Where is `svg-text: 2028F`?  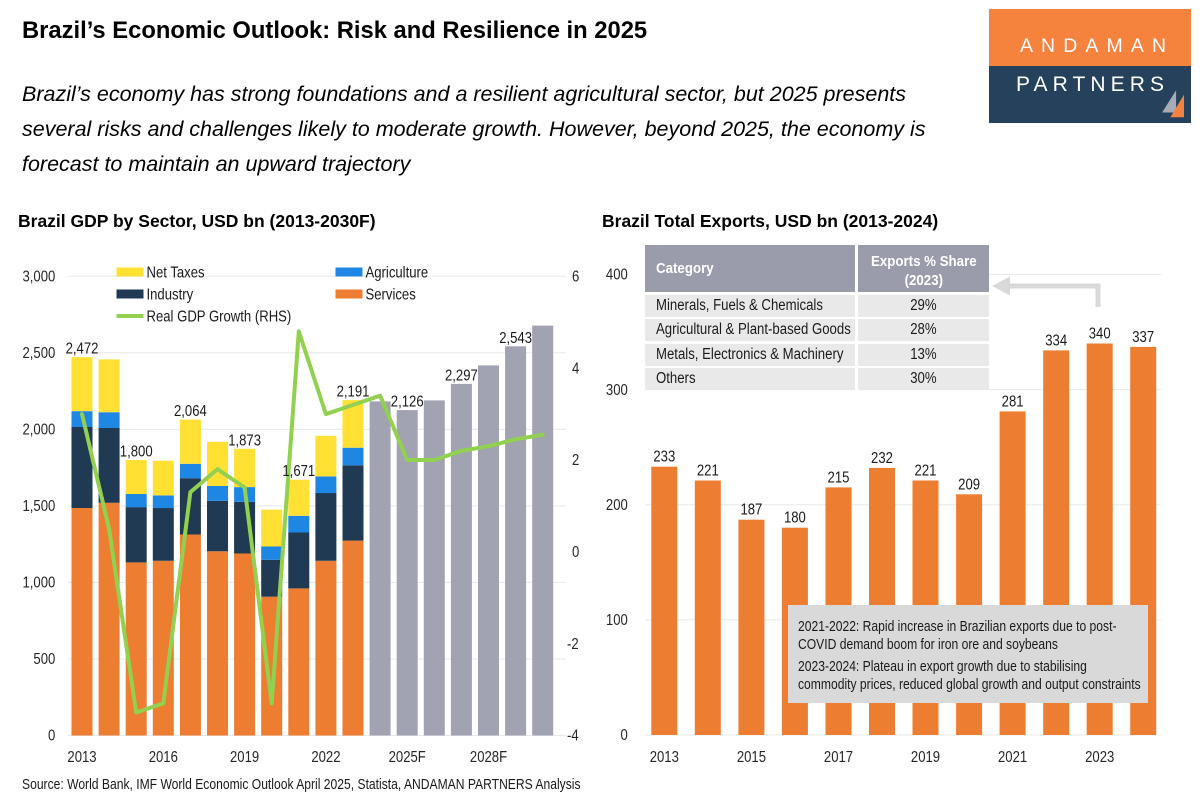
svg-text: 2028F is located at coordinates (488, 757).